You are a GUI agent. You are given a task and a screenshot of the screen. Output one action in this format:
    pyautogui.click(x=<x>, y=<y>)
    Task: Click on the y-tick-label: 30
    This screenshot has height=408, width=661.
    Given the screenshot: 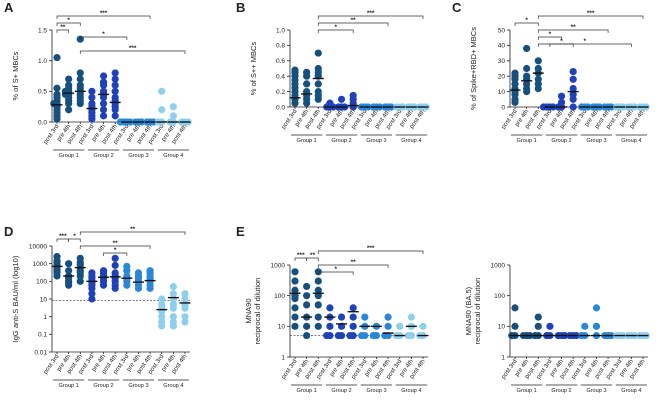 What is the action you would take?
    pyautogui.click(x=502, y=61)
    